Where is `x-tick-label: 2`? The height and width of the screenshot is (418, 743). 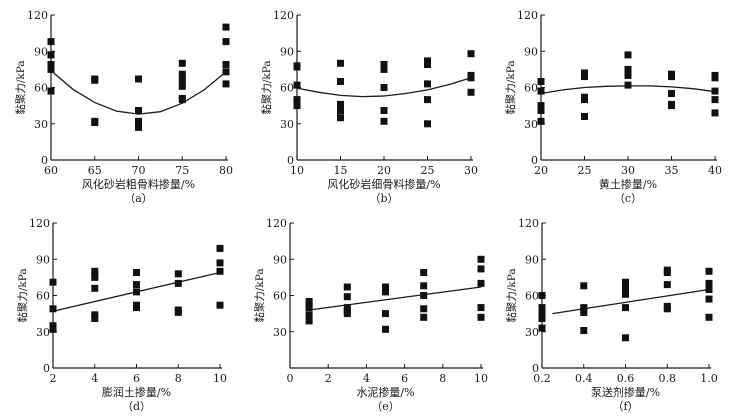 x-tick-label: 2 is located at coordinates (53, 378).